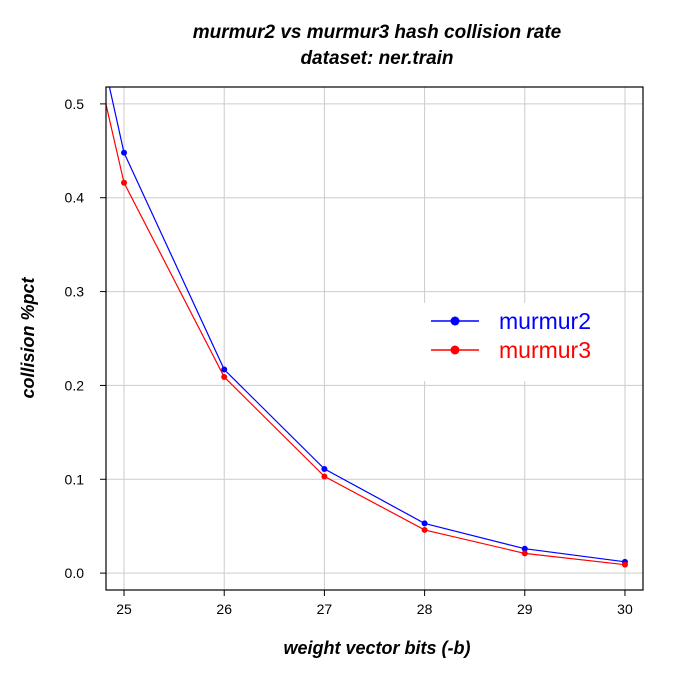  Describe the element at coordinates (377, 32) in the screenshot. I see `chart-title: murmur2 vs murmur3 hash collision rate` at that location.